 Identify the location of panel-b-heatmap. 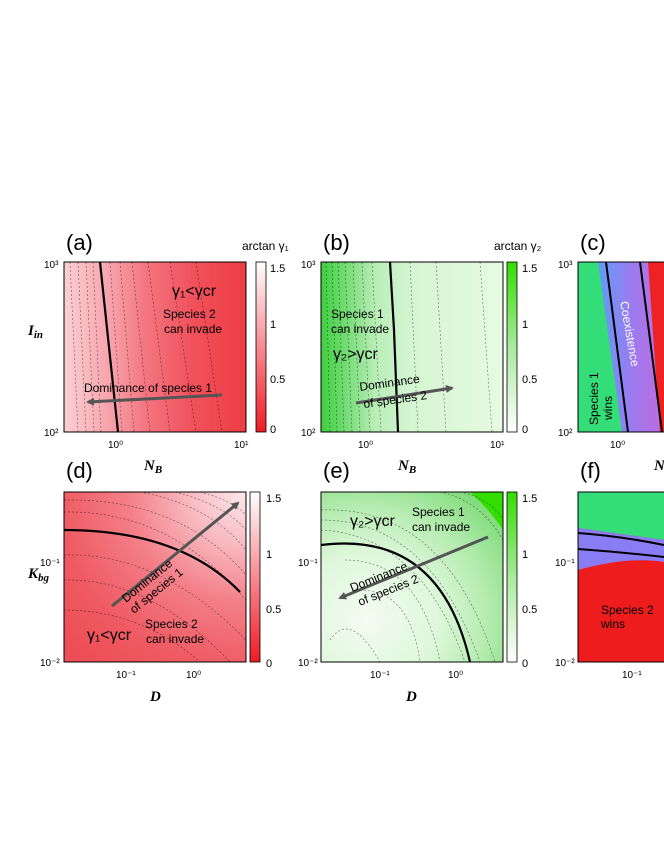
(412, 347).